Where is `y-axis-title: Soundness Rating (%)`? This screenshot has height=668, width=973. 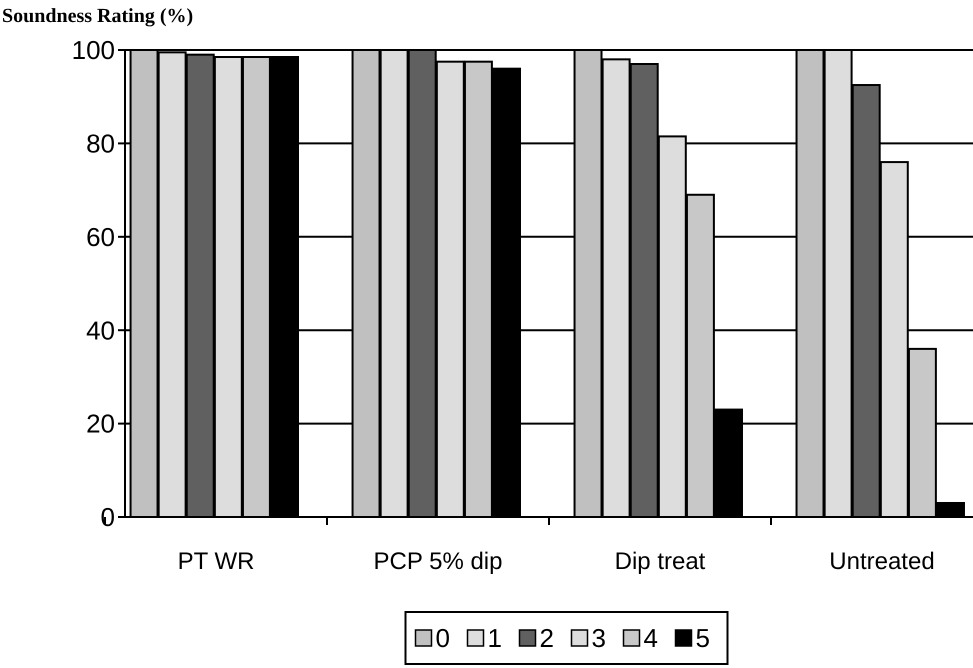
y-axis-title: Soundness Rating (%) is located at coordinates (98, 16).